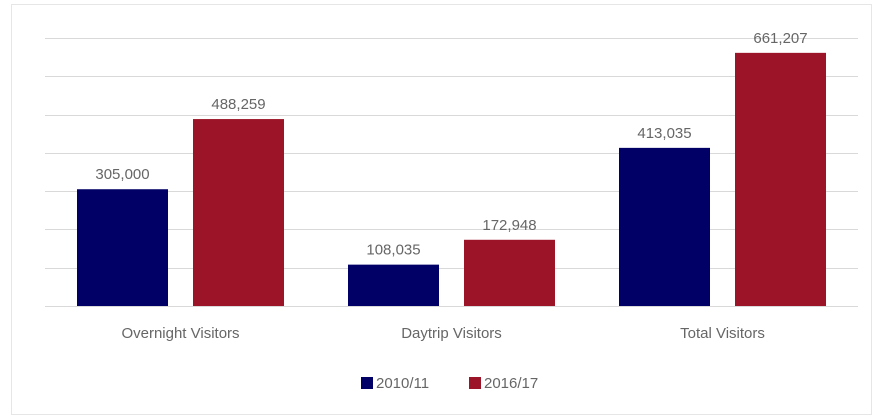  I want to click on data-label: 661,207, so click(780, 38).